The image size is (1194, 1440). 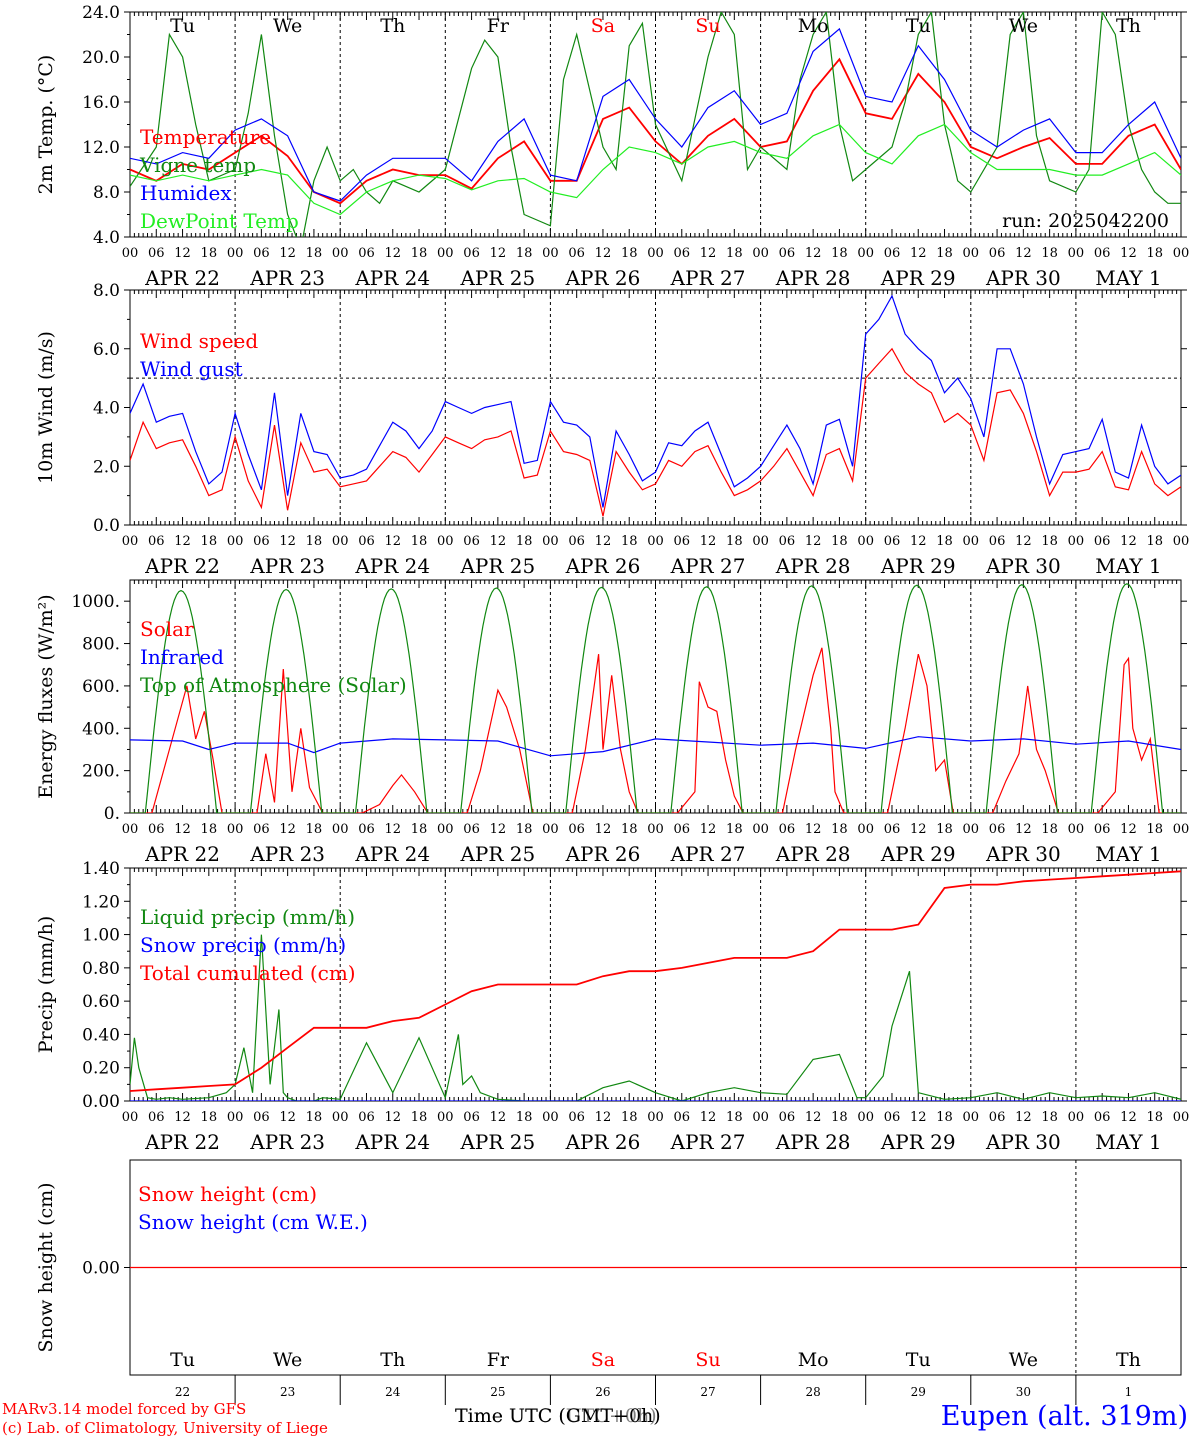 What do you see at coordinates (101, 1102) in the screenshot?
I see `y-tick-label: 0.00` at bounding box center [101, 1102].